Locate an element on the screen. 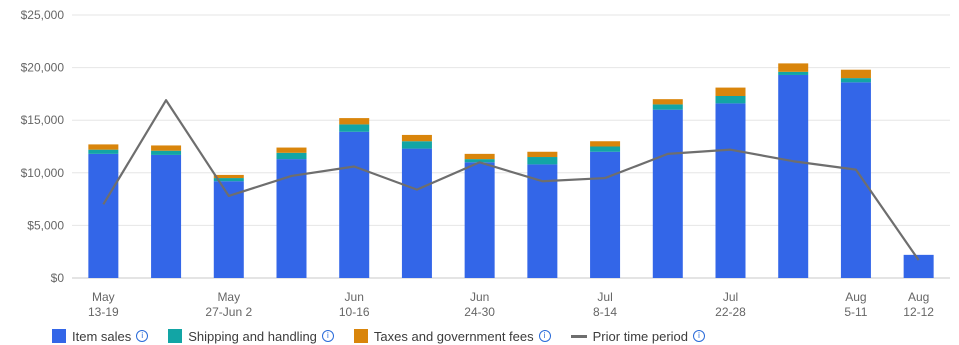  legend-swatch-shipping is located at coordinates (175, 336).